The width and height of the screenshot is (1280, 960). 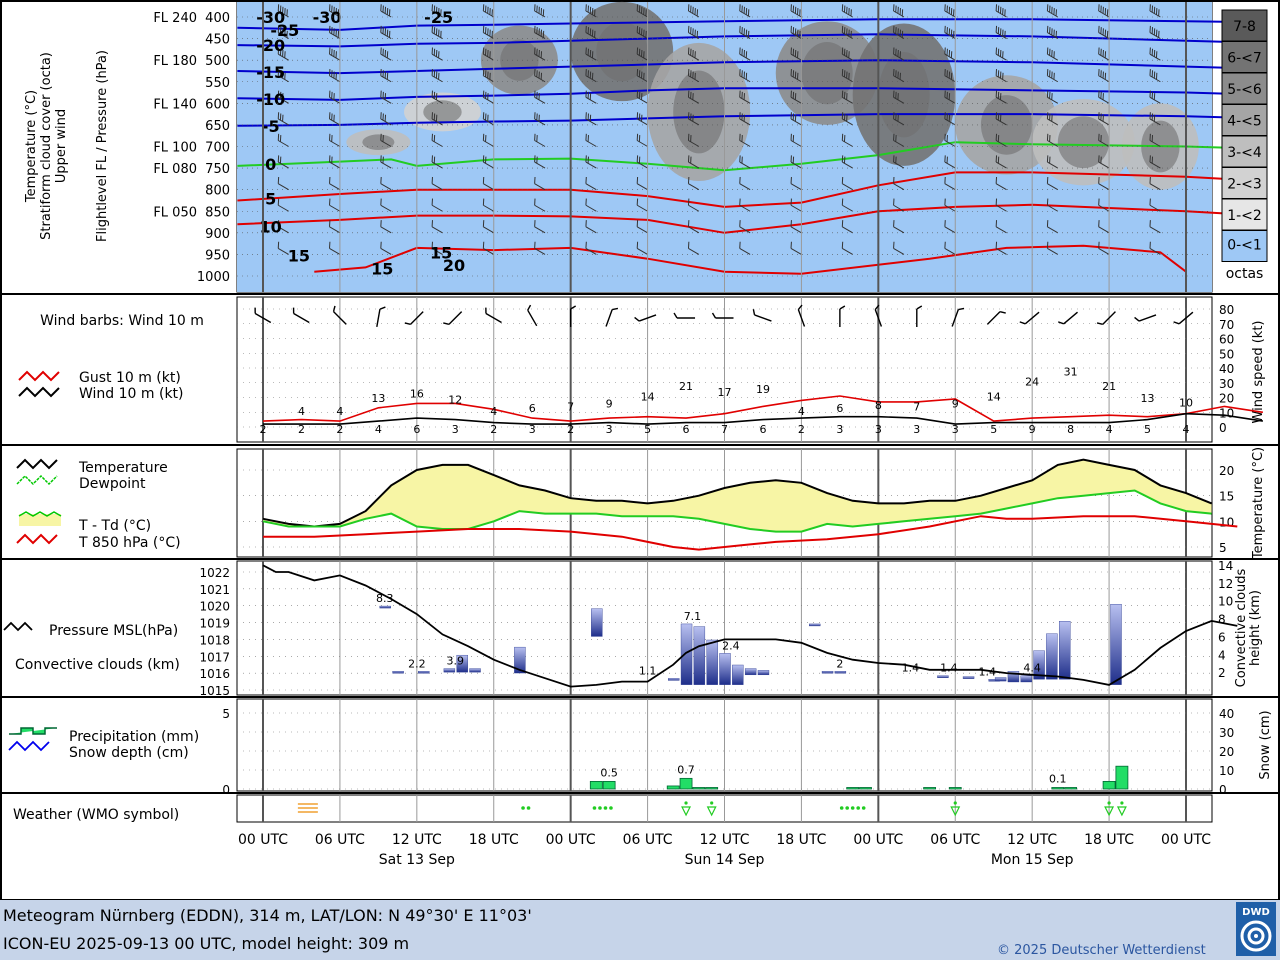 What do you see at coordinates (686, 429) in the screenshot?
I see `wind-data-label: 6` at bounding box center [686, 429].